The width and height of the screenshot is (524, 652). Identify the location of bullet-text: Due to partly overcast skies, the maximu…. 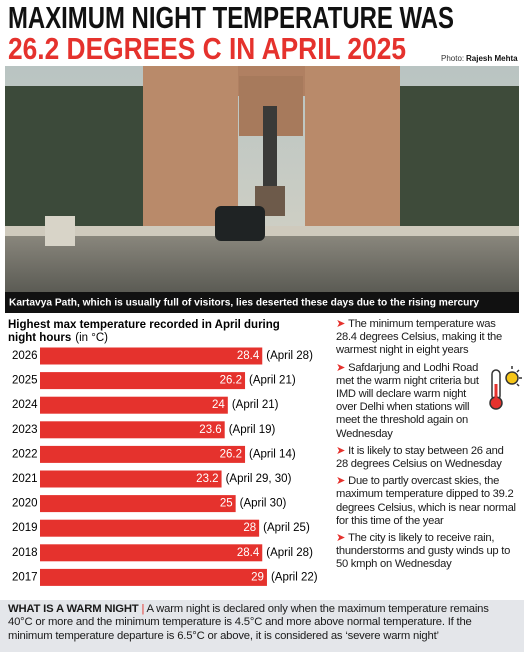
(426, 501).